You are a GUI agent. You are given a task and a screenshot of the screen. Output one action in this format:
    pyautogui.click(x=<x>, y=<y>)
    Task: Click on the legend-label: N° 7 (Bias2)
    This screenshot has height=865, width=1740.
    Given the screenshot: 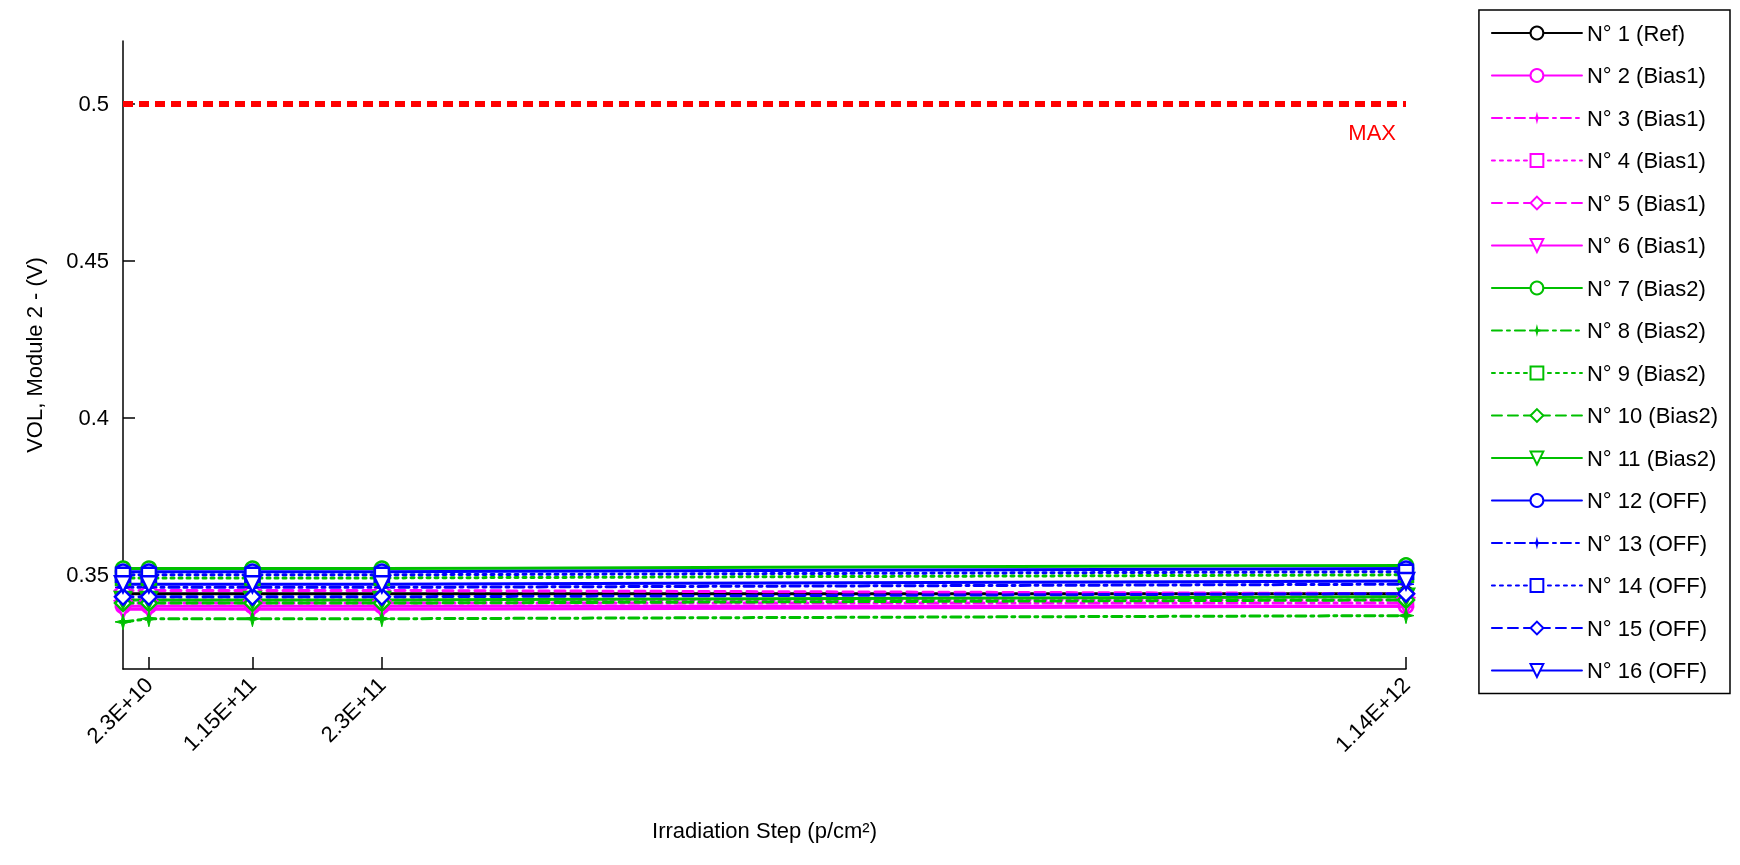 What is the action you would take?
    pyautogui.click(x=1646, y=288)
    